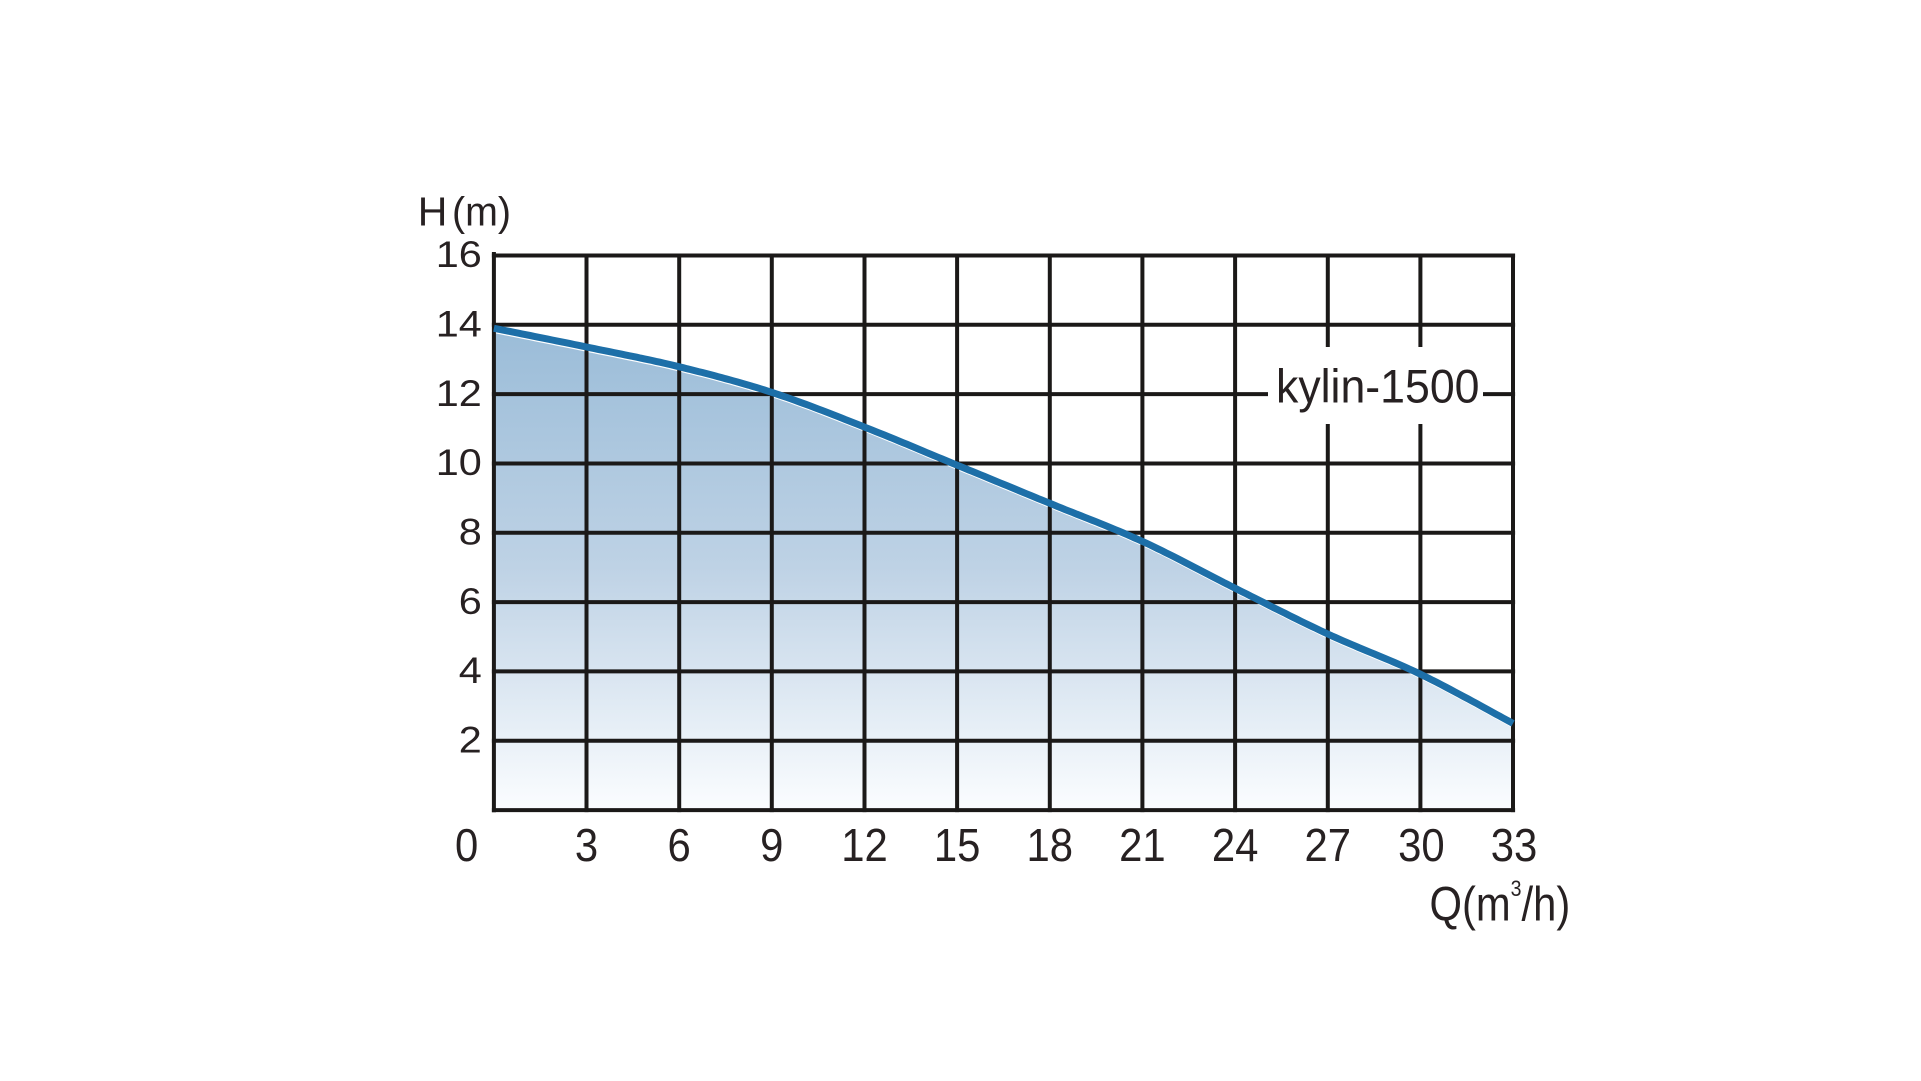 Image resolution: width=1921 pixels, height=1081 pixels. Describe the element at coordinates (481, 212) in the screenshot. I see `svg-text: (m)` at that location.